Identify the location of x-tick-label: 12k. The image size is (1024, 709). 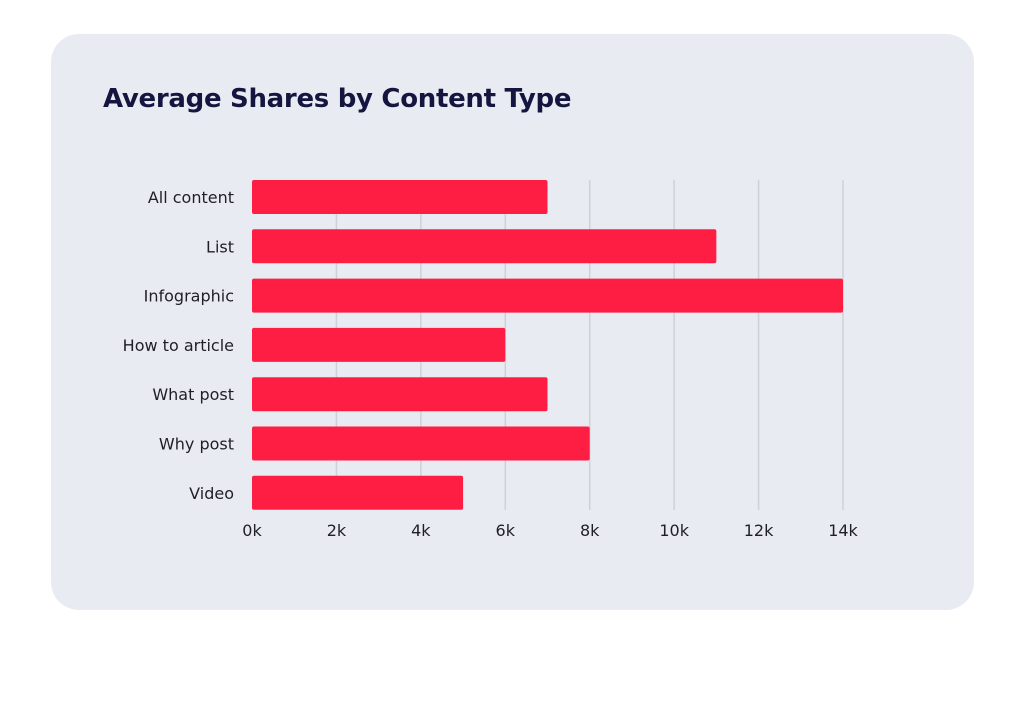
(759, 530).